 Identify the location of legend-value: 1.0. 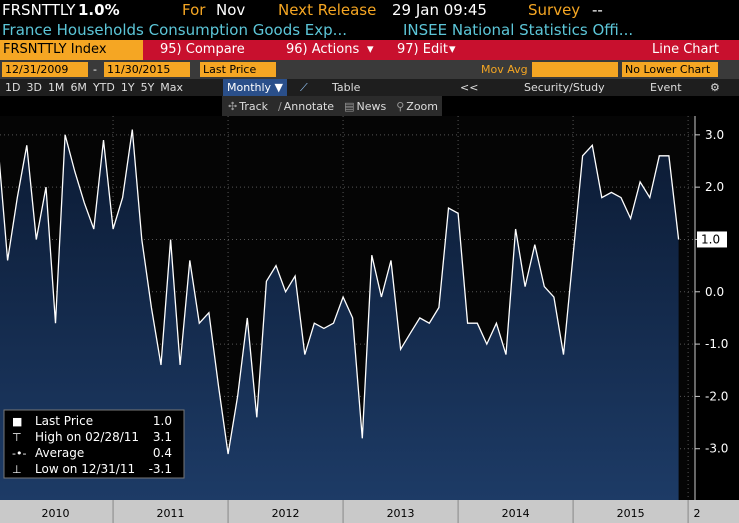
(162, 421).